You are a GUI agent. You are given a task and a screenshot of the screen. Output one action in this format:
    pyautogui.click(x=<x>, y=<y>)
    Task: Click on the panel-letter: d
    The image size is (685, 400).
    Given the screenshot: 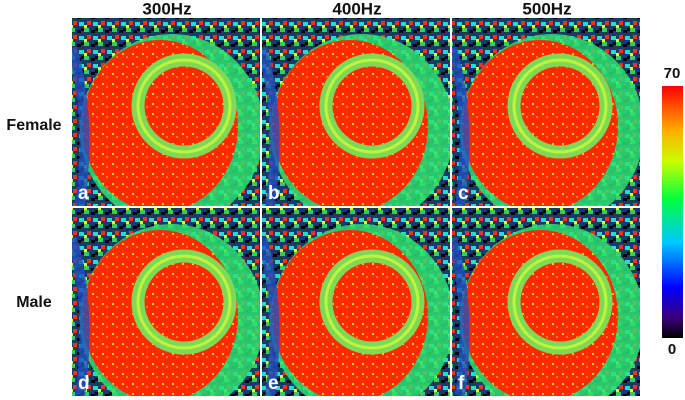 What is the action you would take?
    pyautogui.click(x=84, y=383)
    